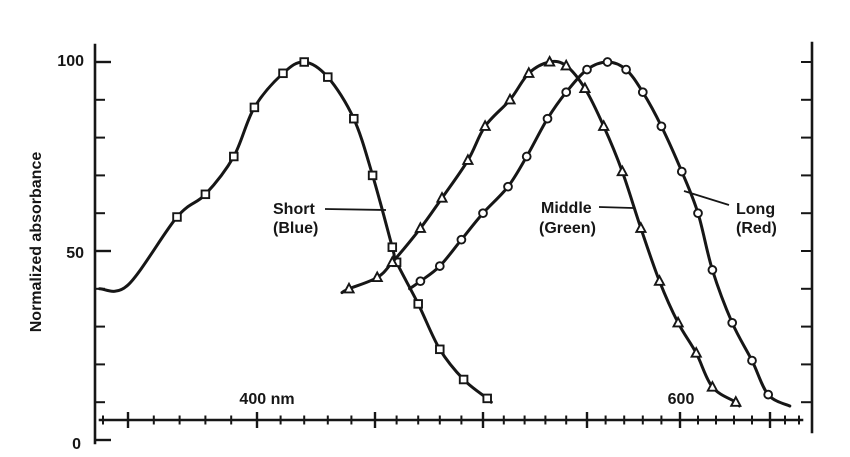  Describe the element at coordinates (451, 409) in the screenshot. I see `x-axis: 400 nm 600` at that location.